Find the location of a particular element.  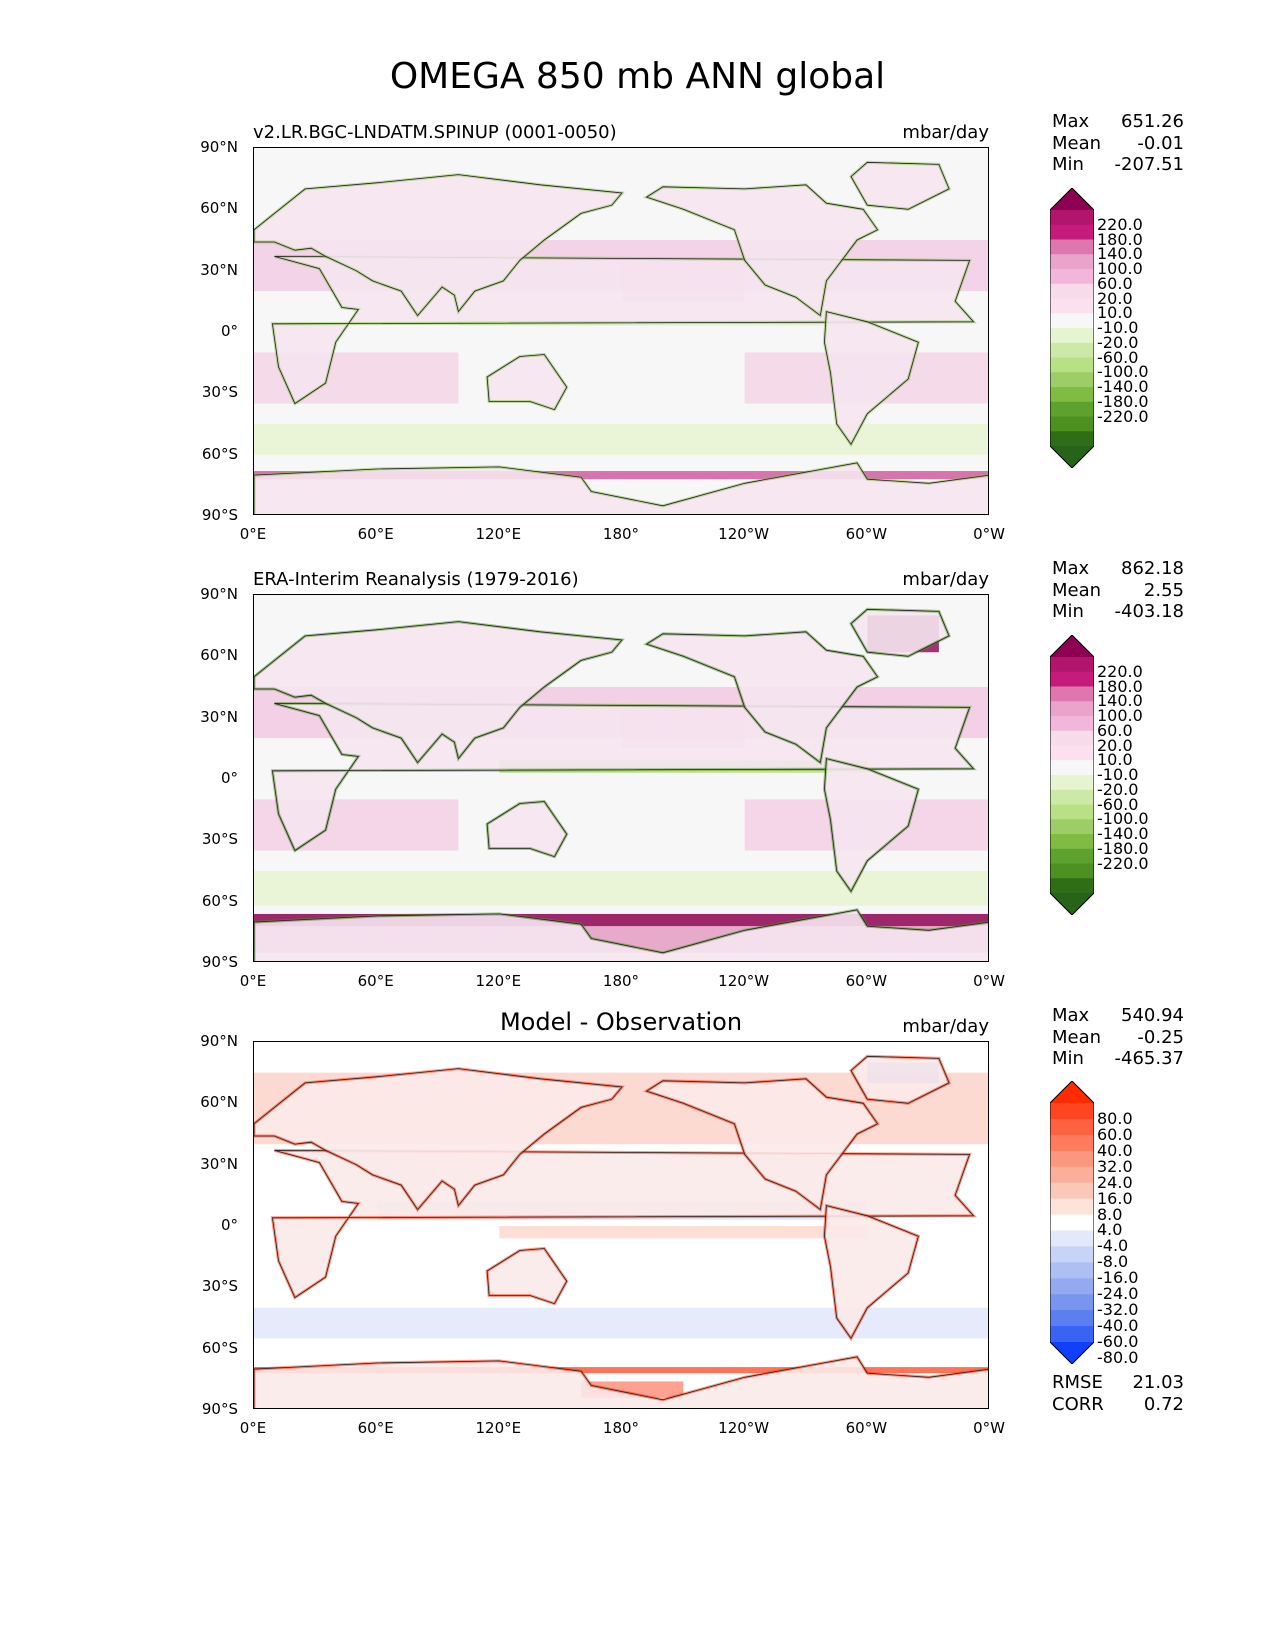

colorbar-tick-label: 32.0 is located at coordinates (1115, 1166).